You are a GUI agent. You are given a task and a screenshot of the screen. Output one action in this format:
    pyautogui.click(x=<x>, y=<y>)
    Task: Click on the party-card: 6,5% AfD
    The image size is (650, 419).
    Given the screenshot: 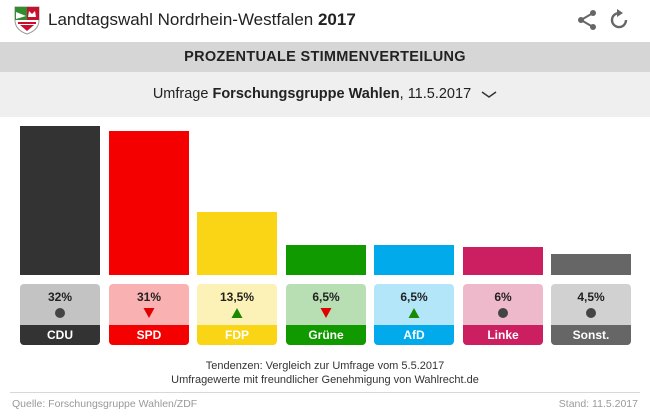 What is the action you would take?
    pyautogui.click(x=414, y=314)
    